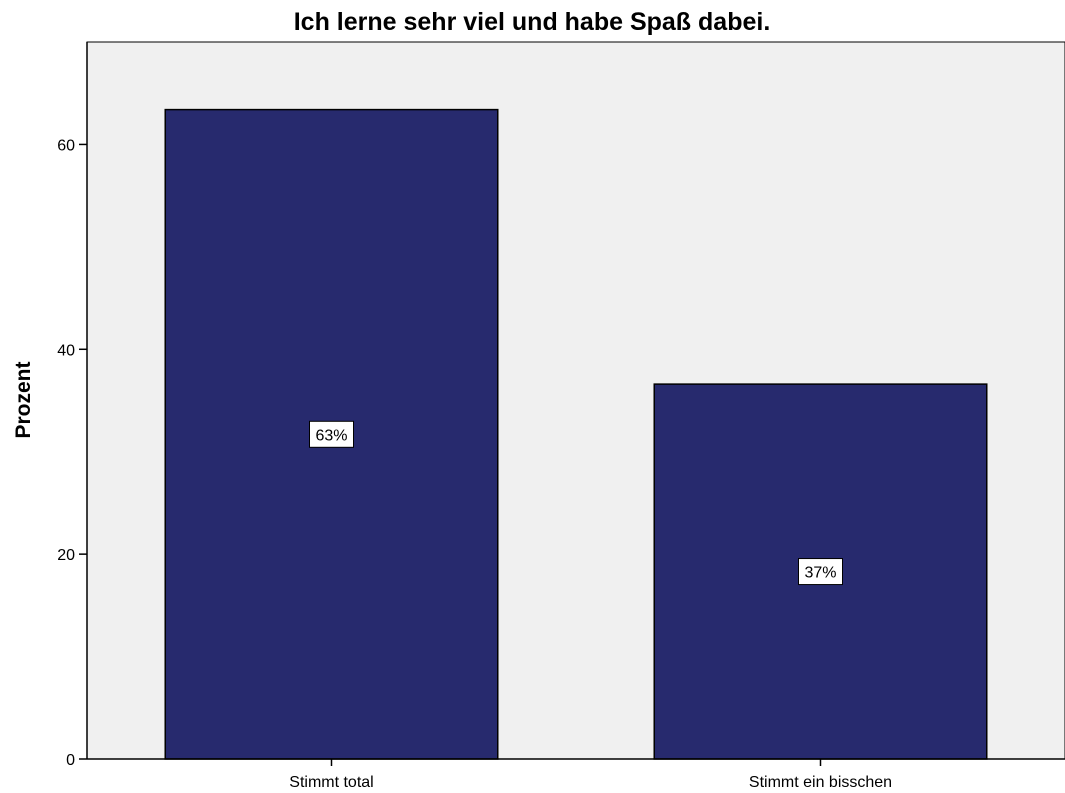 The height and width of the screenshot is (793, 1065). Describe the element at coordinates (70, 760) in the screenshot. I see `y-tick-label: 0` at that location.